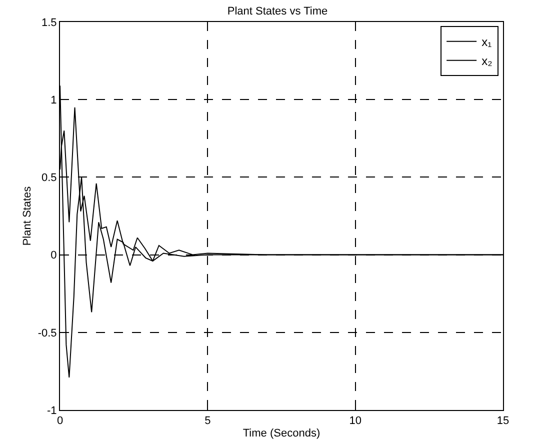  What do you see at coordinates (52, 410) in the screenshot?
I see `y-tick-label: -1` at bounding box center [52, 410].